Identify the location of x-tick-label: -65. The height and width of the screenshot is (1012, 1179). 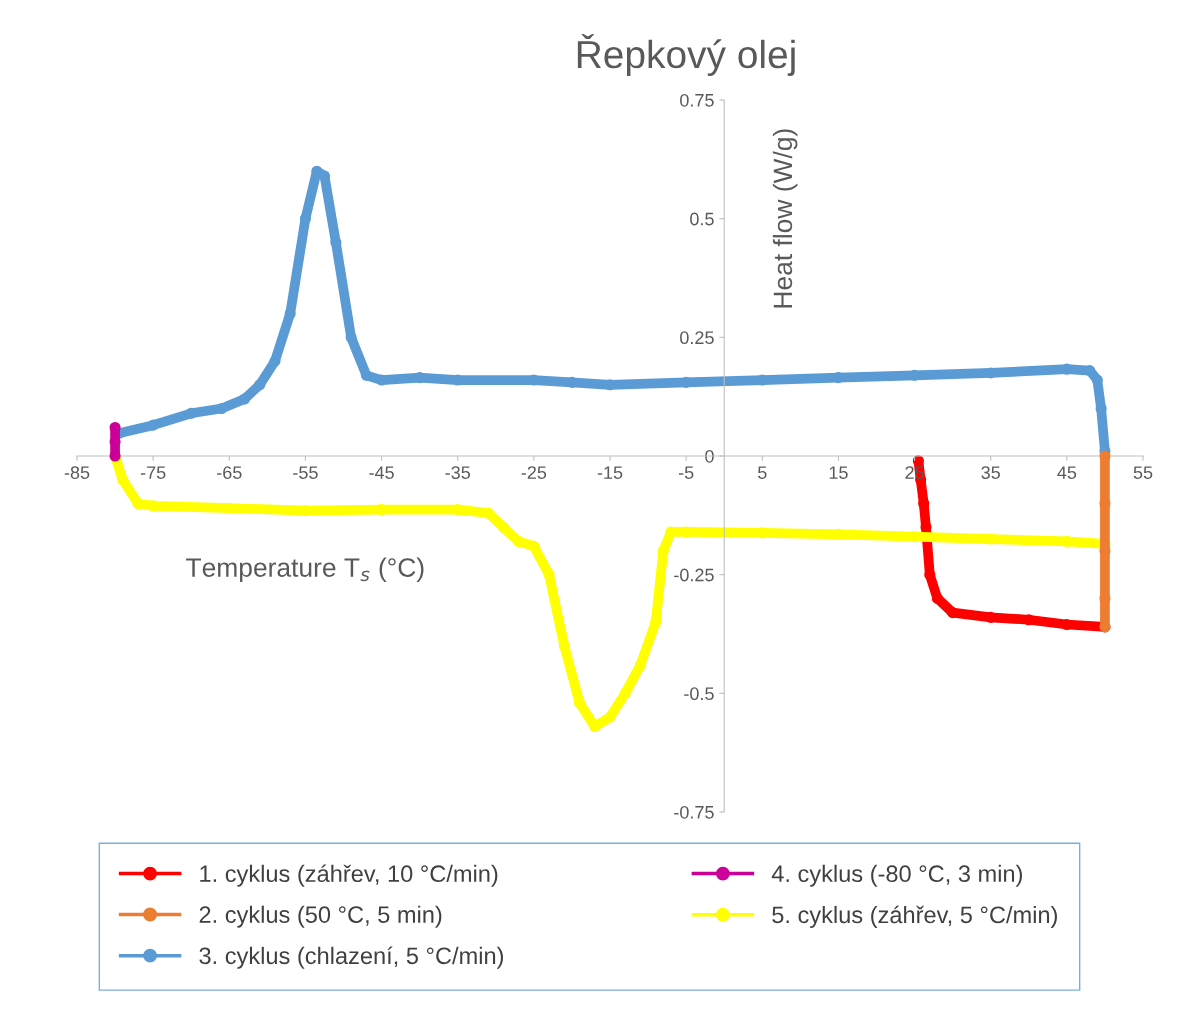
(229, 472).